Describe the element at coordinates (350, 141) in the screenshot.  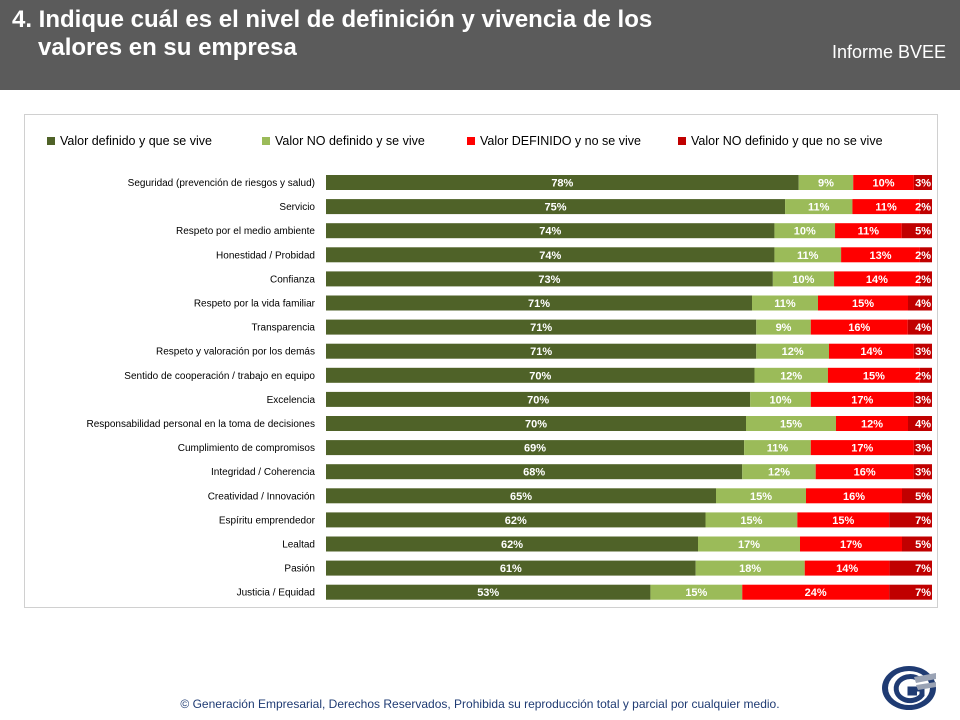
I see `legend-label-2: Valor NO definido y se vive` at that location.